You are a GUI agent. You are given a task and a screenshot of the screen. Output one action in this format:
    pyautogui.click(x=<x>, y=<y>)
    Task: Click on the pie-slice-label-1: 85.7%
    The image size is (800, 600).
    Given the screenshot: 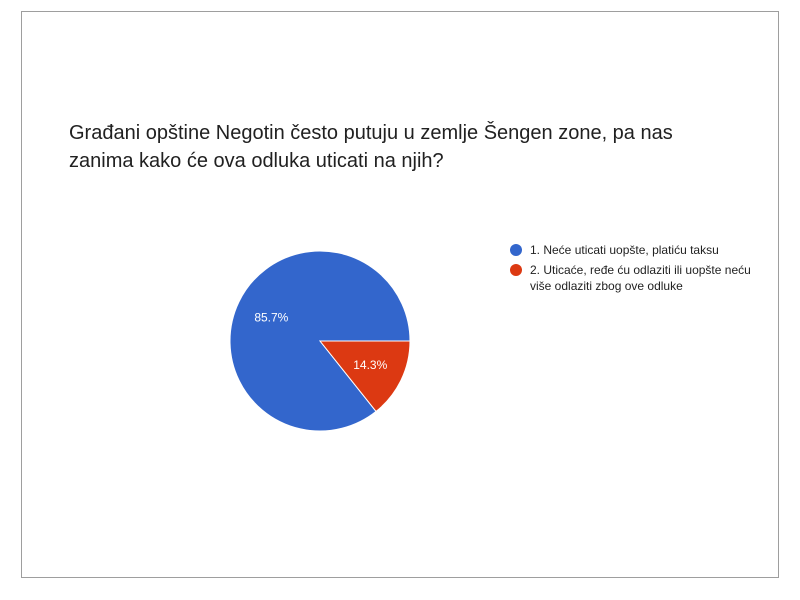 What is the action you would take?
    pyautogui.click(x=271, y=318)
    